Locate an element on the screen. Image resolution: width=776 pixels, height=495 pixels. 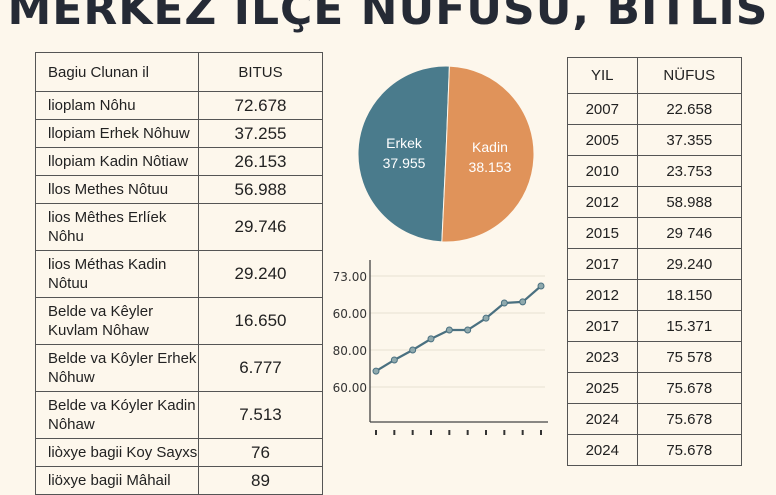
row-label: llopiam Kadin Nôtiaw is located at coordinates (117, 161).